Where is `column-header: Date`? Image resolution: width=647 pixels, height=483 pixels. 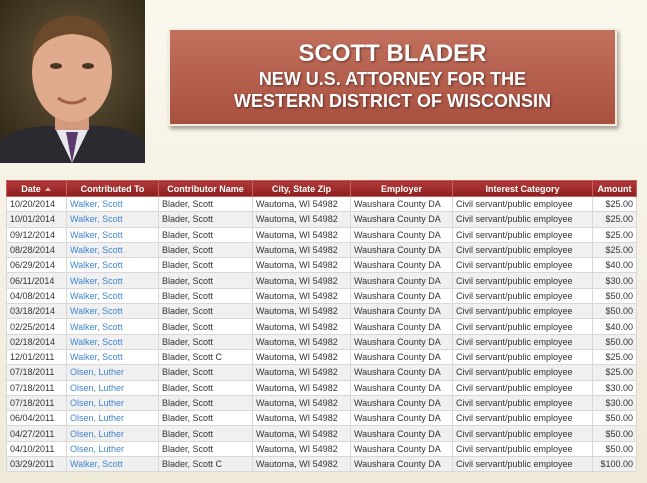 column-header: Date is located at coordinates (36, 188).